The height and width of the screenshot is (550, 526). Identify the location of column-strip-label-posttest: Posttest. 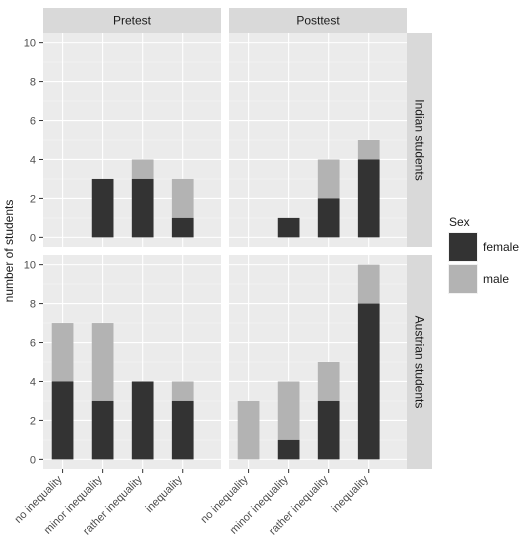
(318, 21).